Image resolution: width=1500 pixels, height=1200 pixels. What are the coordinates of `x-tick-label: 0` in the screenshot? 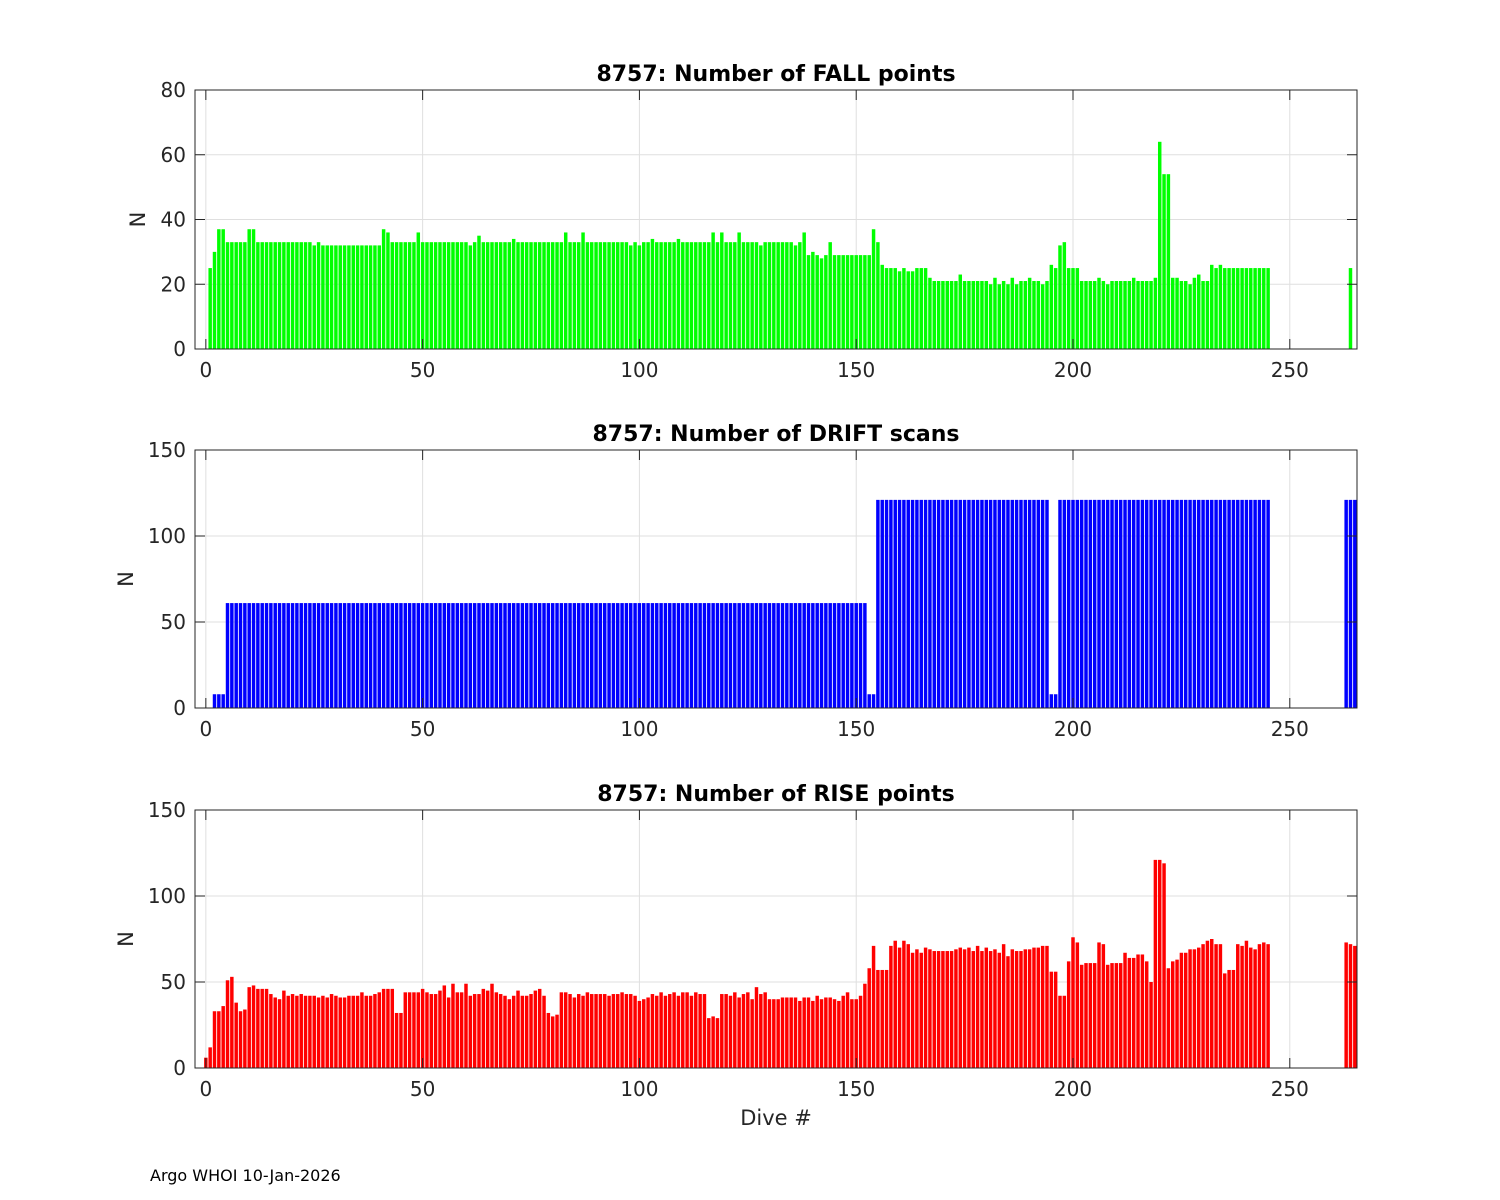 It's located at (205, 729).